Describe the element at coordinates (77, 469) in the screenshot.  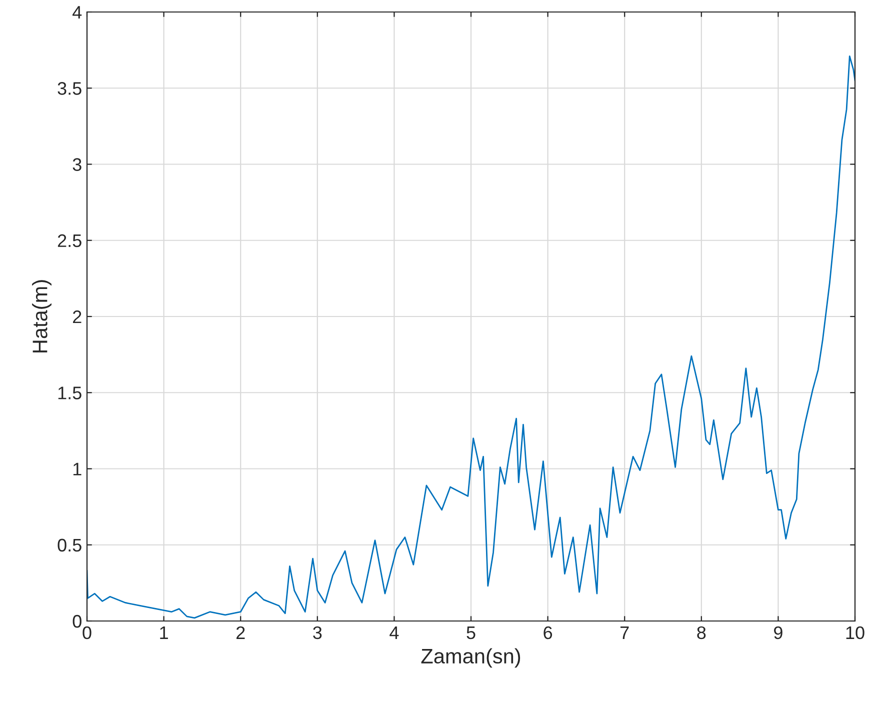
I see `y-tick-label: 1` at that location.